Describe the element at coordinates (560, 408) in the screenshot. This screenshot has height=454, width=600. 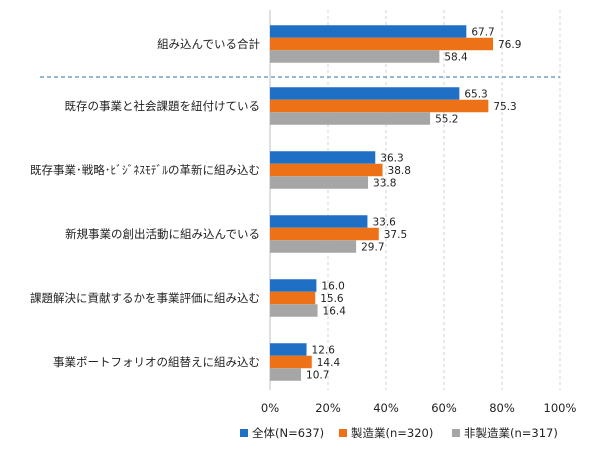
I see `tick-label: 100%` at that location.